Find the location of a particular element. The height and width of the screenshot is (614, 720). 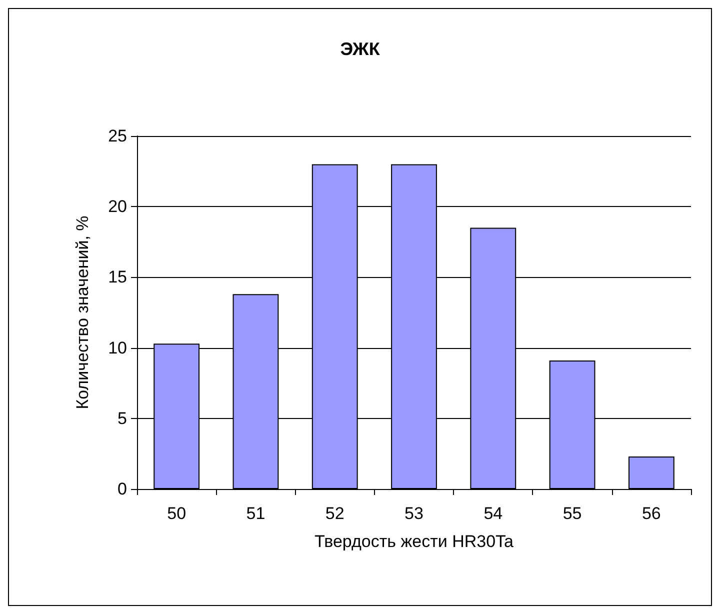

y-tick-label: 25 is located at coordinates (117, 136).